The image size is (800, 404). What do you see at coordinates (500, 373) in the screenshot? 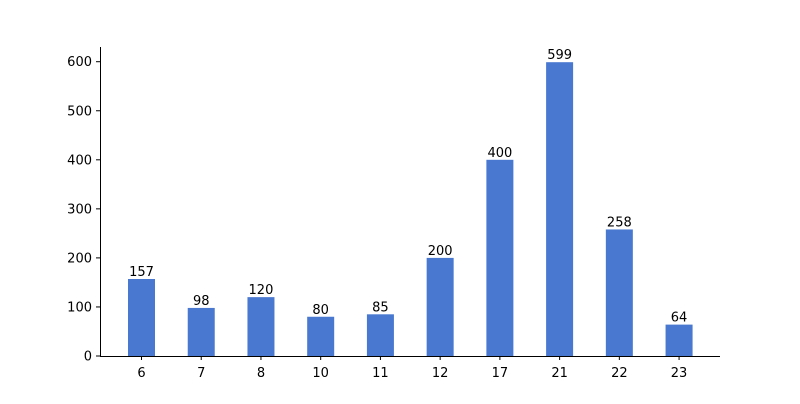
I see `x-tick-label-17: 17` at bounding box center [500, 373].